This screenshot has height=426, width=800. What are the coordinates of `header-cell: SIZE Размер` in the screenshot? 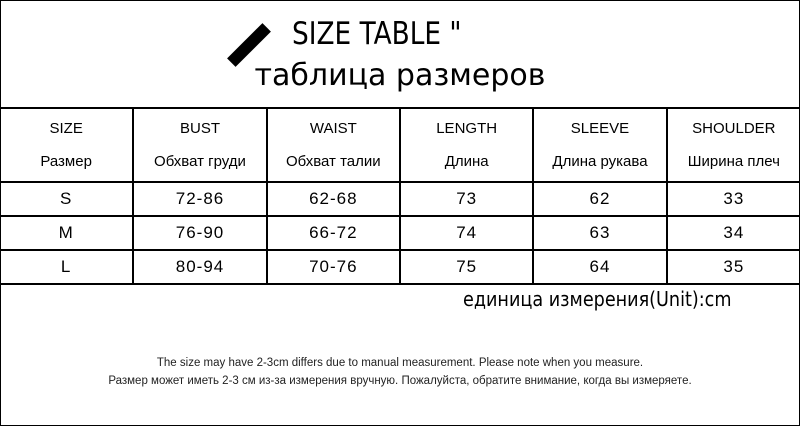 It's located at (67, 145).